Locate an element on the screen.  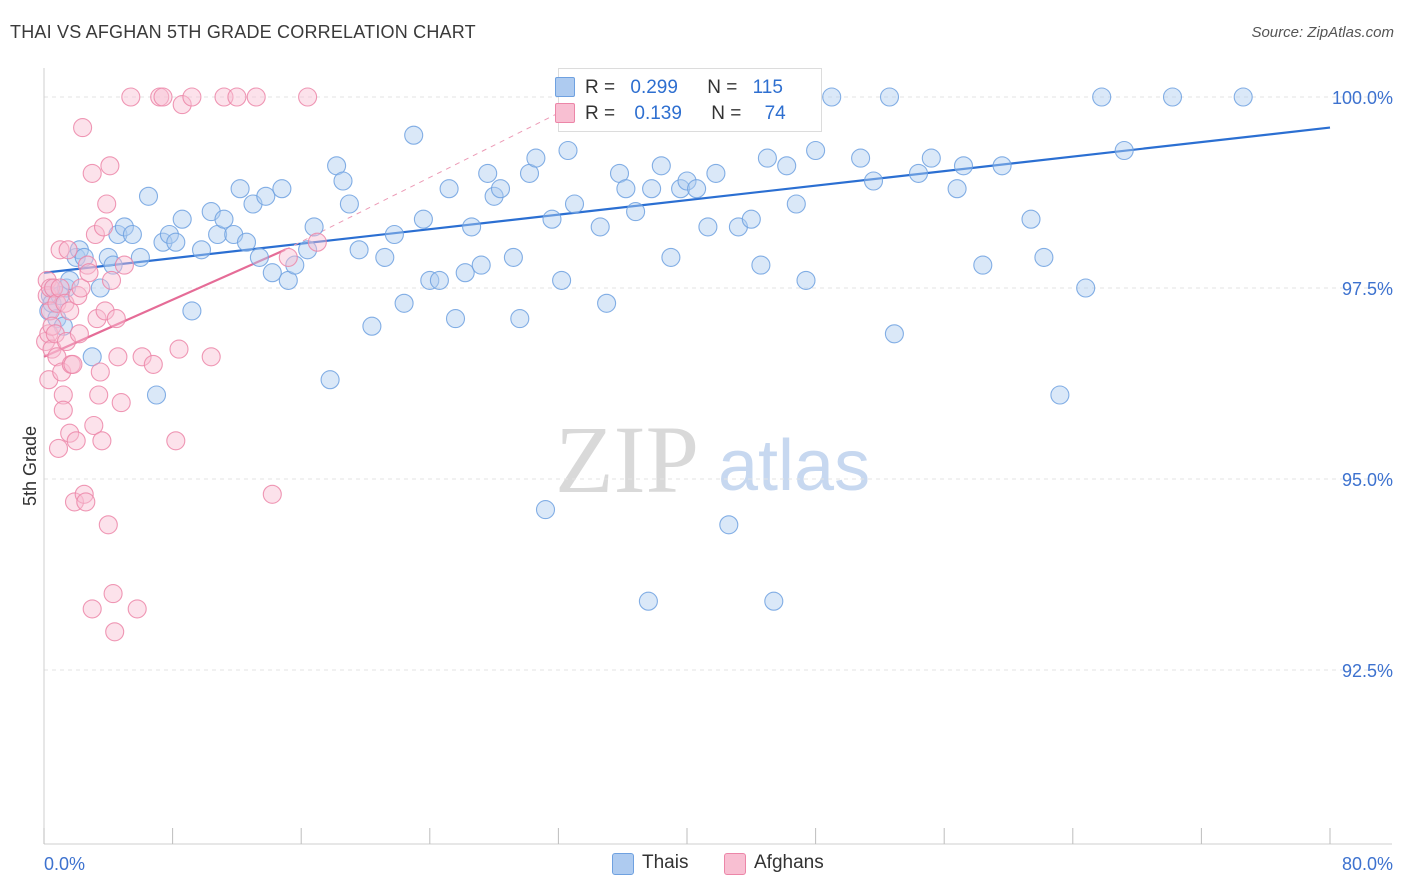
legend-r-label: R = is located at coordinates (600, 113).